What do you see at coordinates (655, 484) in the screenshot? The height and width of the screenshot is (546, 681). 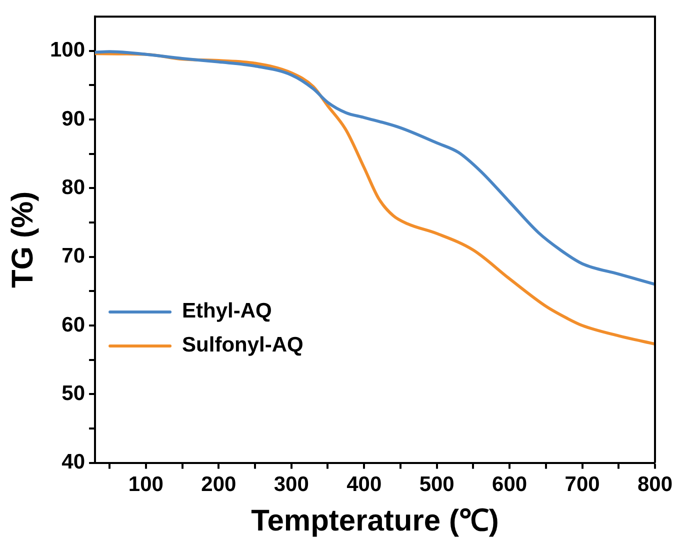 I see `x-tick-label: 800` at bounding box center [655, 484].